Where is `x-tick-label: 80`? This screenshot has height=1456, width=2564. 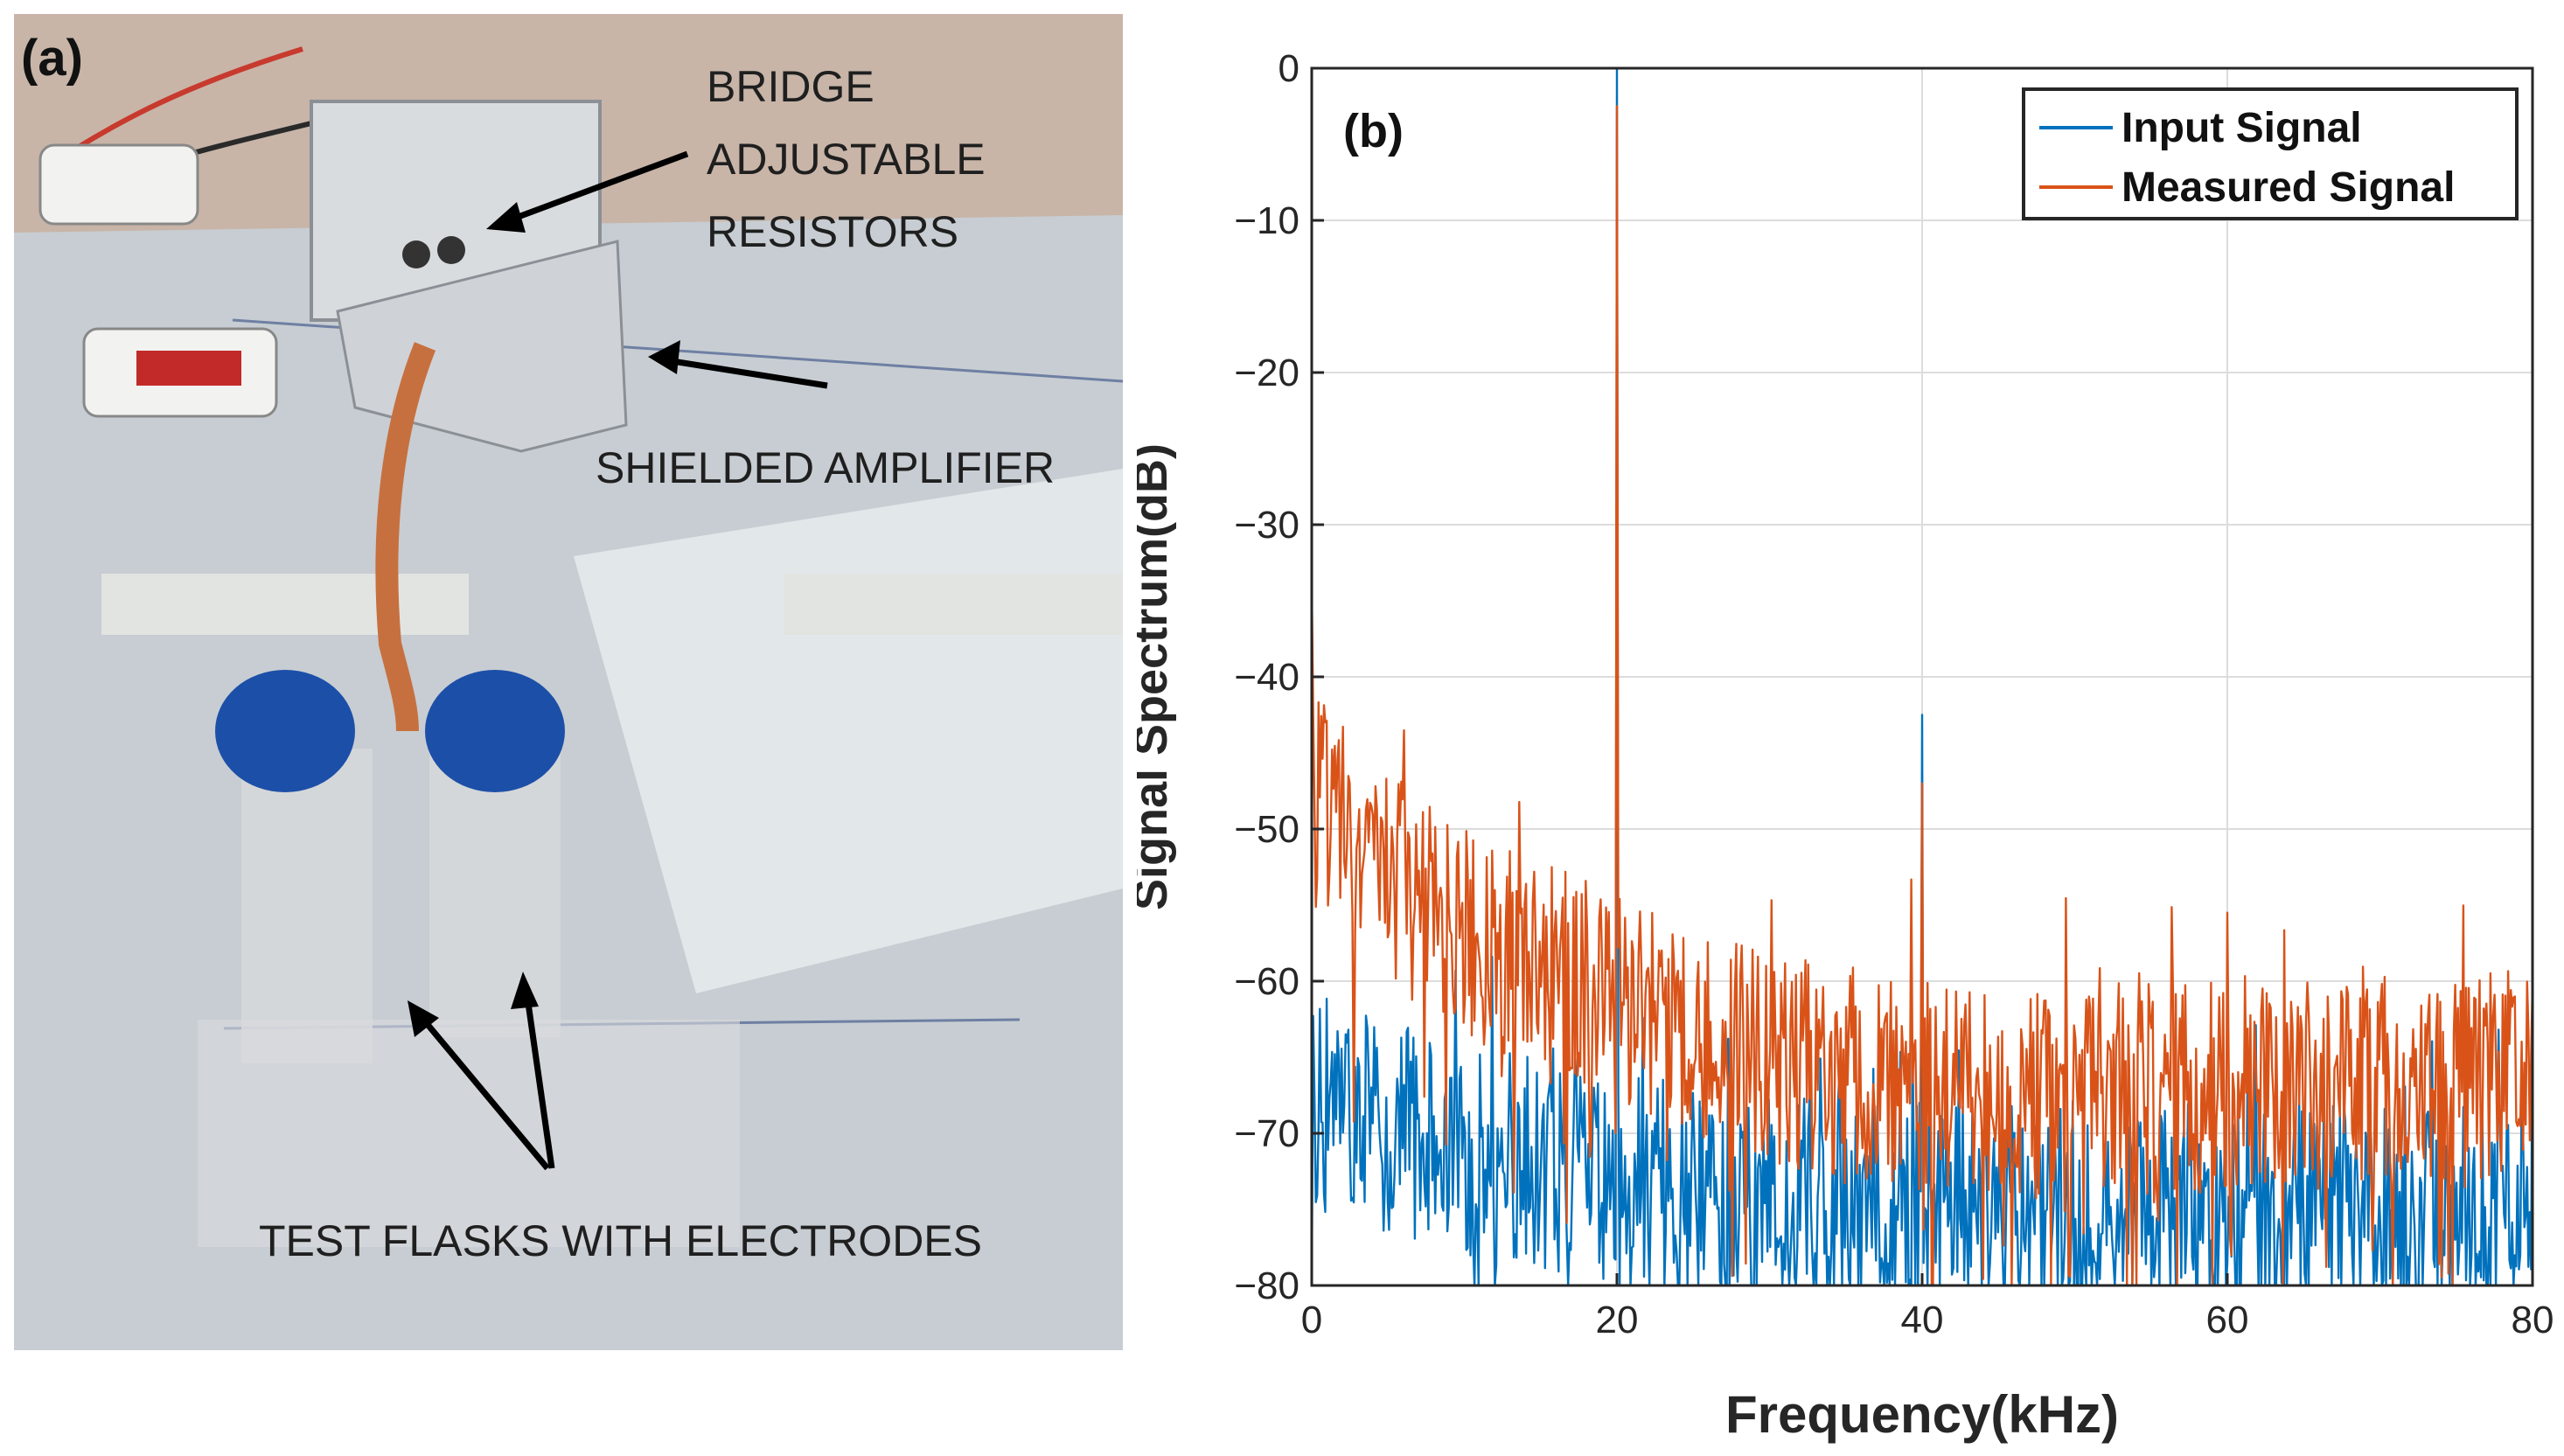 x-tick-label: 80 is located at coordinates (2533, 1320).